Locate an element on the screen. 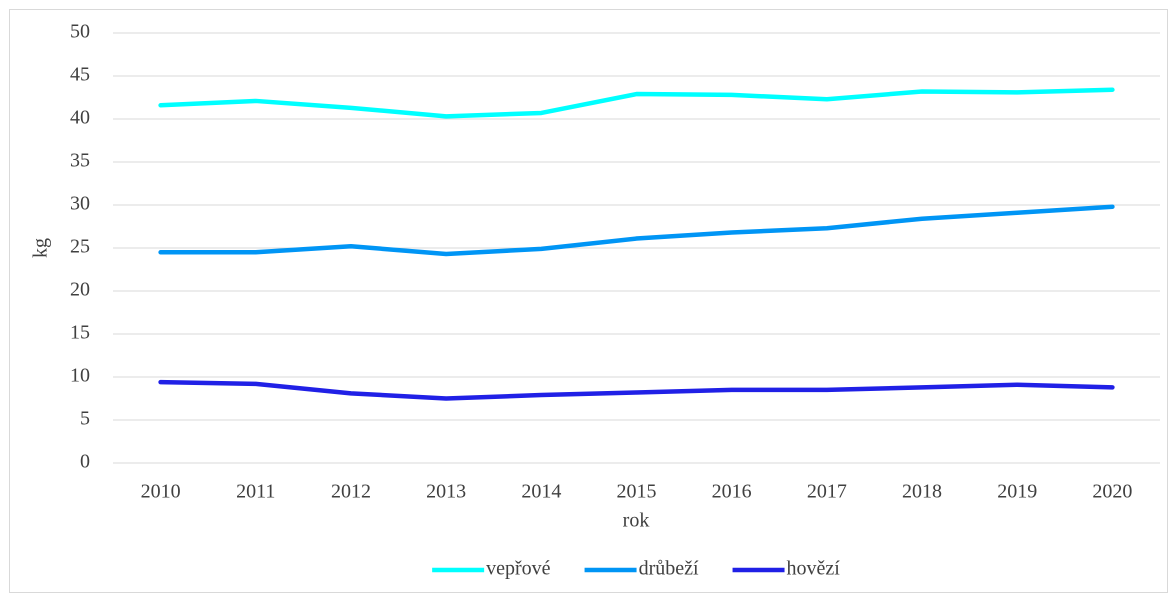 Image resolution: width=1170 pixels, height=596 pixels. y-axis-label: kg is located at coordinates (41, 248).